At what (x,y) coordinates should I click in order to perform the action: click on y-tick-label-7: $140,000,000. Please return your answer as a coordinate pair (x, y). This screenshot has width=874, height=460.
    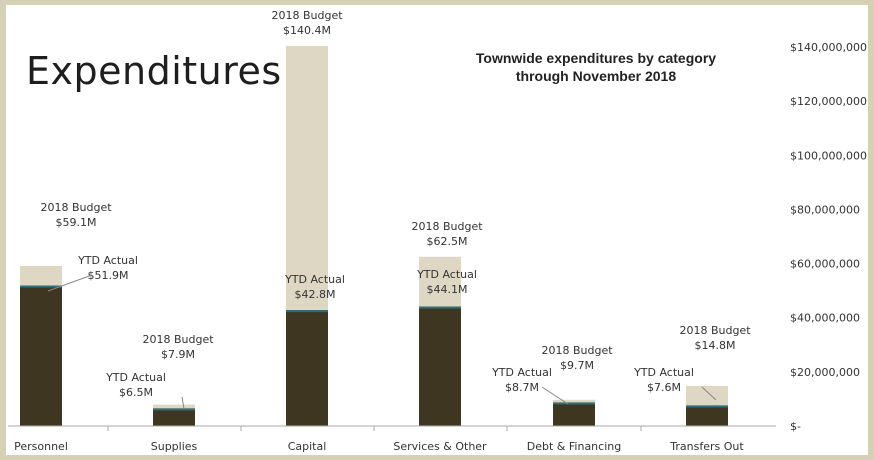
    Looking at the image, I should click on (828, 47).